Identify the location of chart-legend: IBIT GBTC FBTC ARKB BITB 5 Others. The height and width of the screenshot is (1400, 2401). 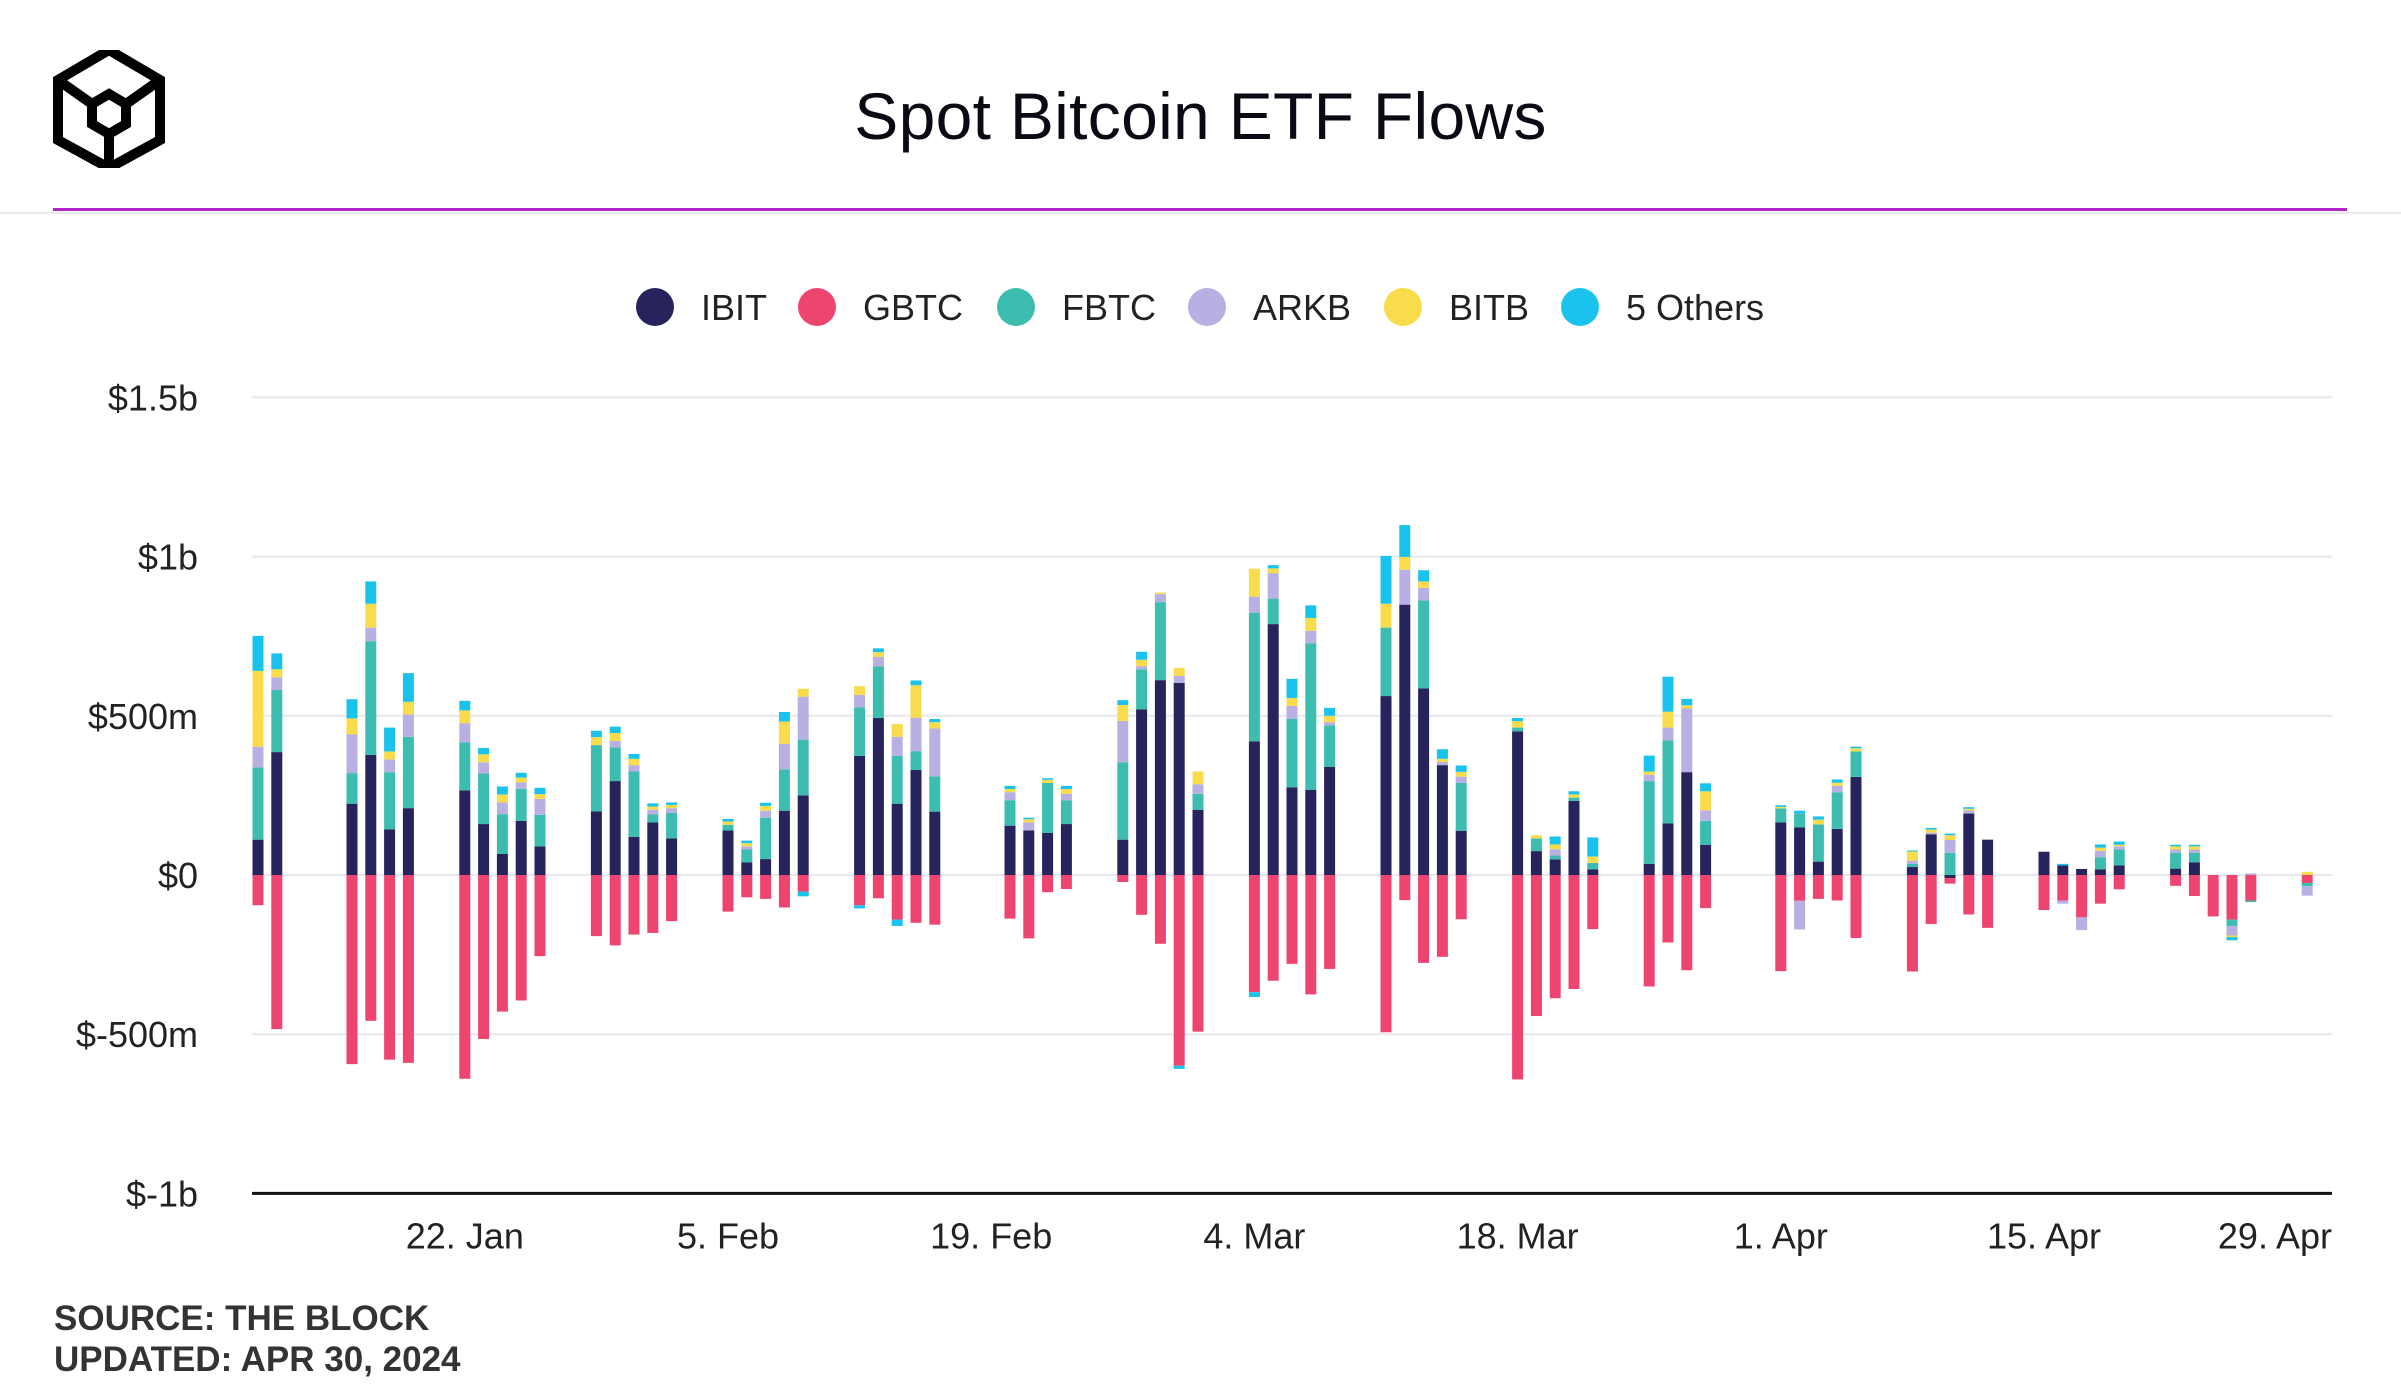
(1200, 307).